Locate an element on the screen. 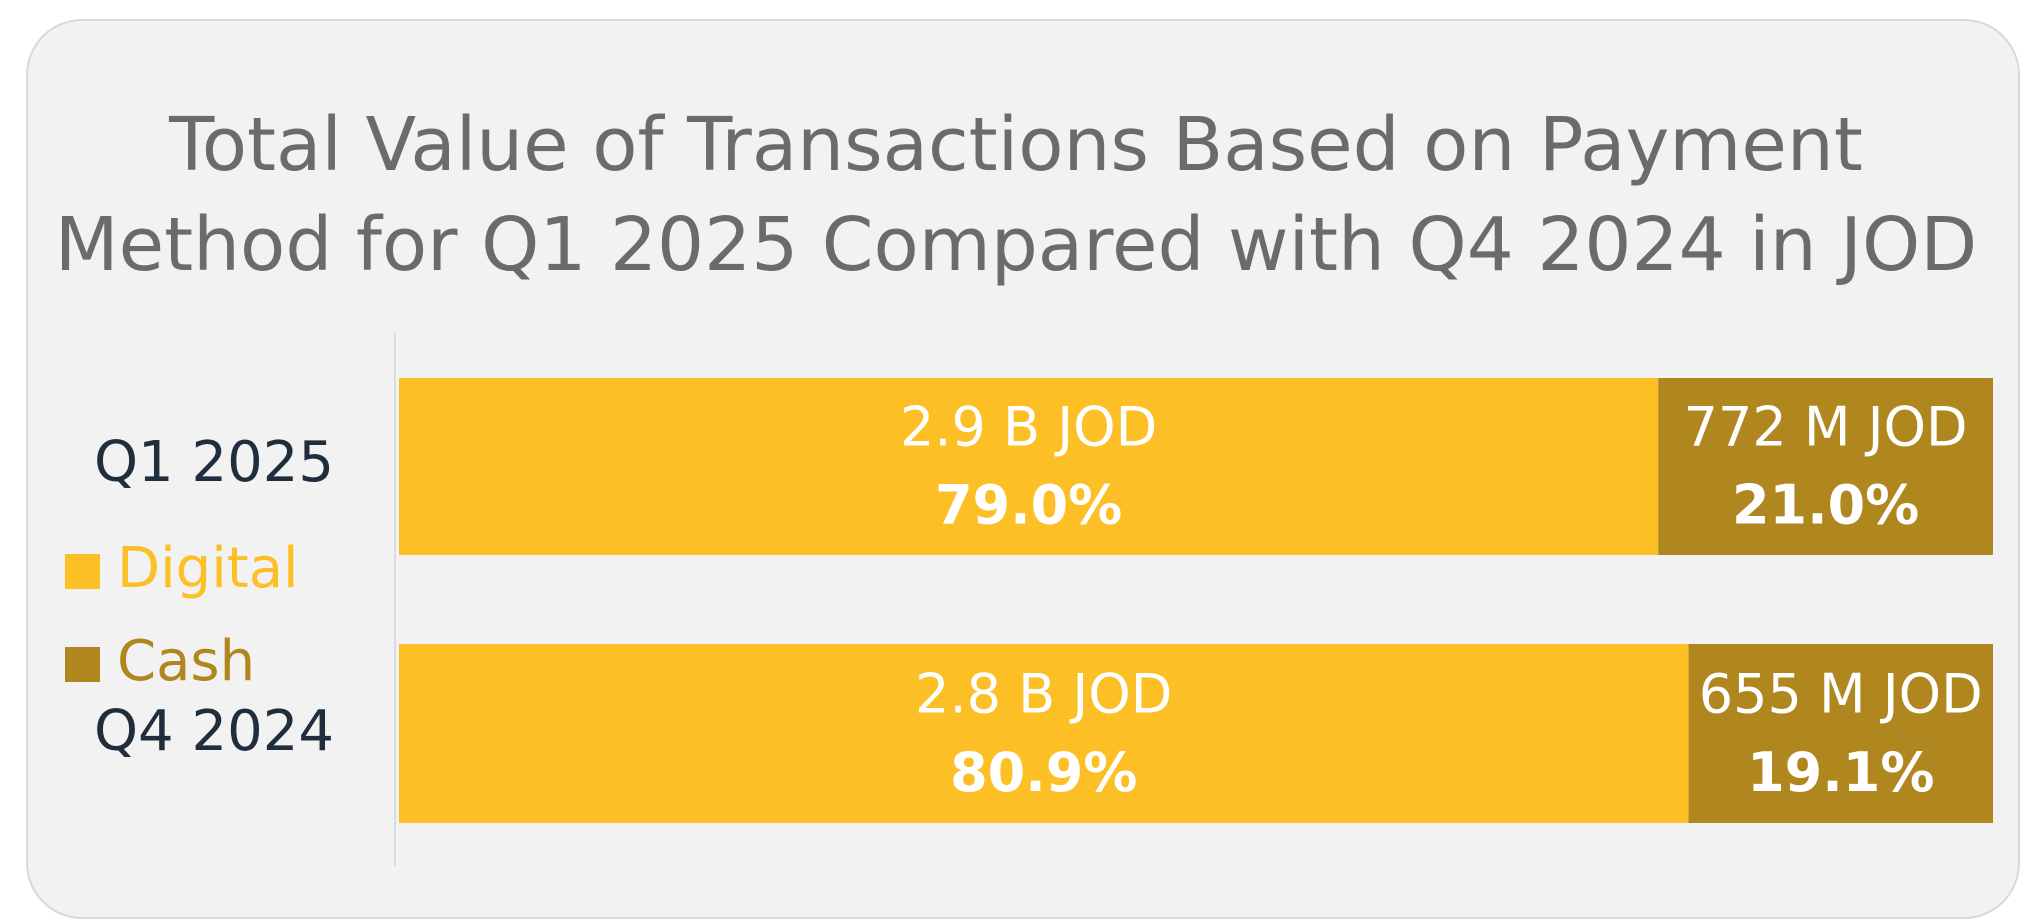  value-label: 79.0% is located at coordinates (1028, 505).